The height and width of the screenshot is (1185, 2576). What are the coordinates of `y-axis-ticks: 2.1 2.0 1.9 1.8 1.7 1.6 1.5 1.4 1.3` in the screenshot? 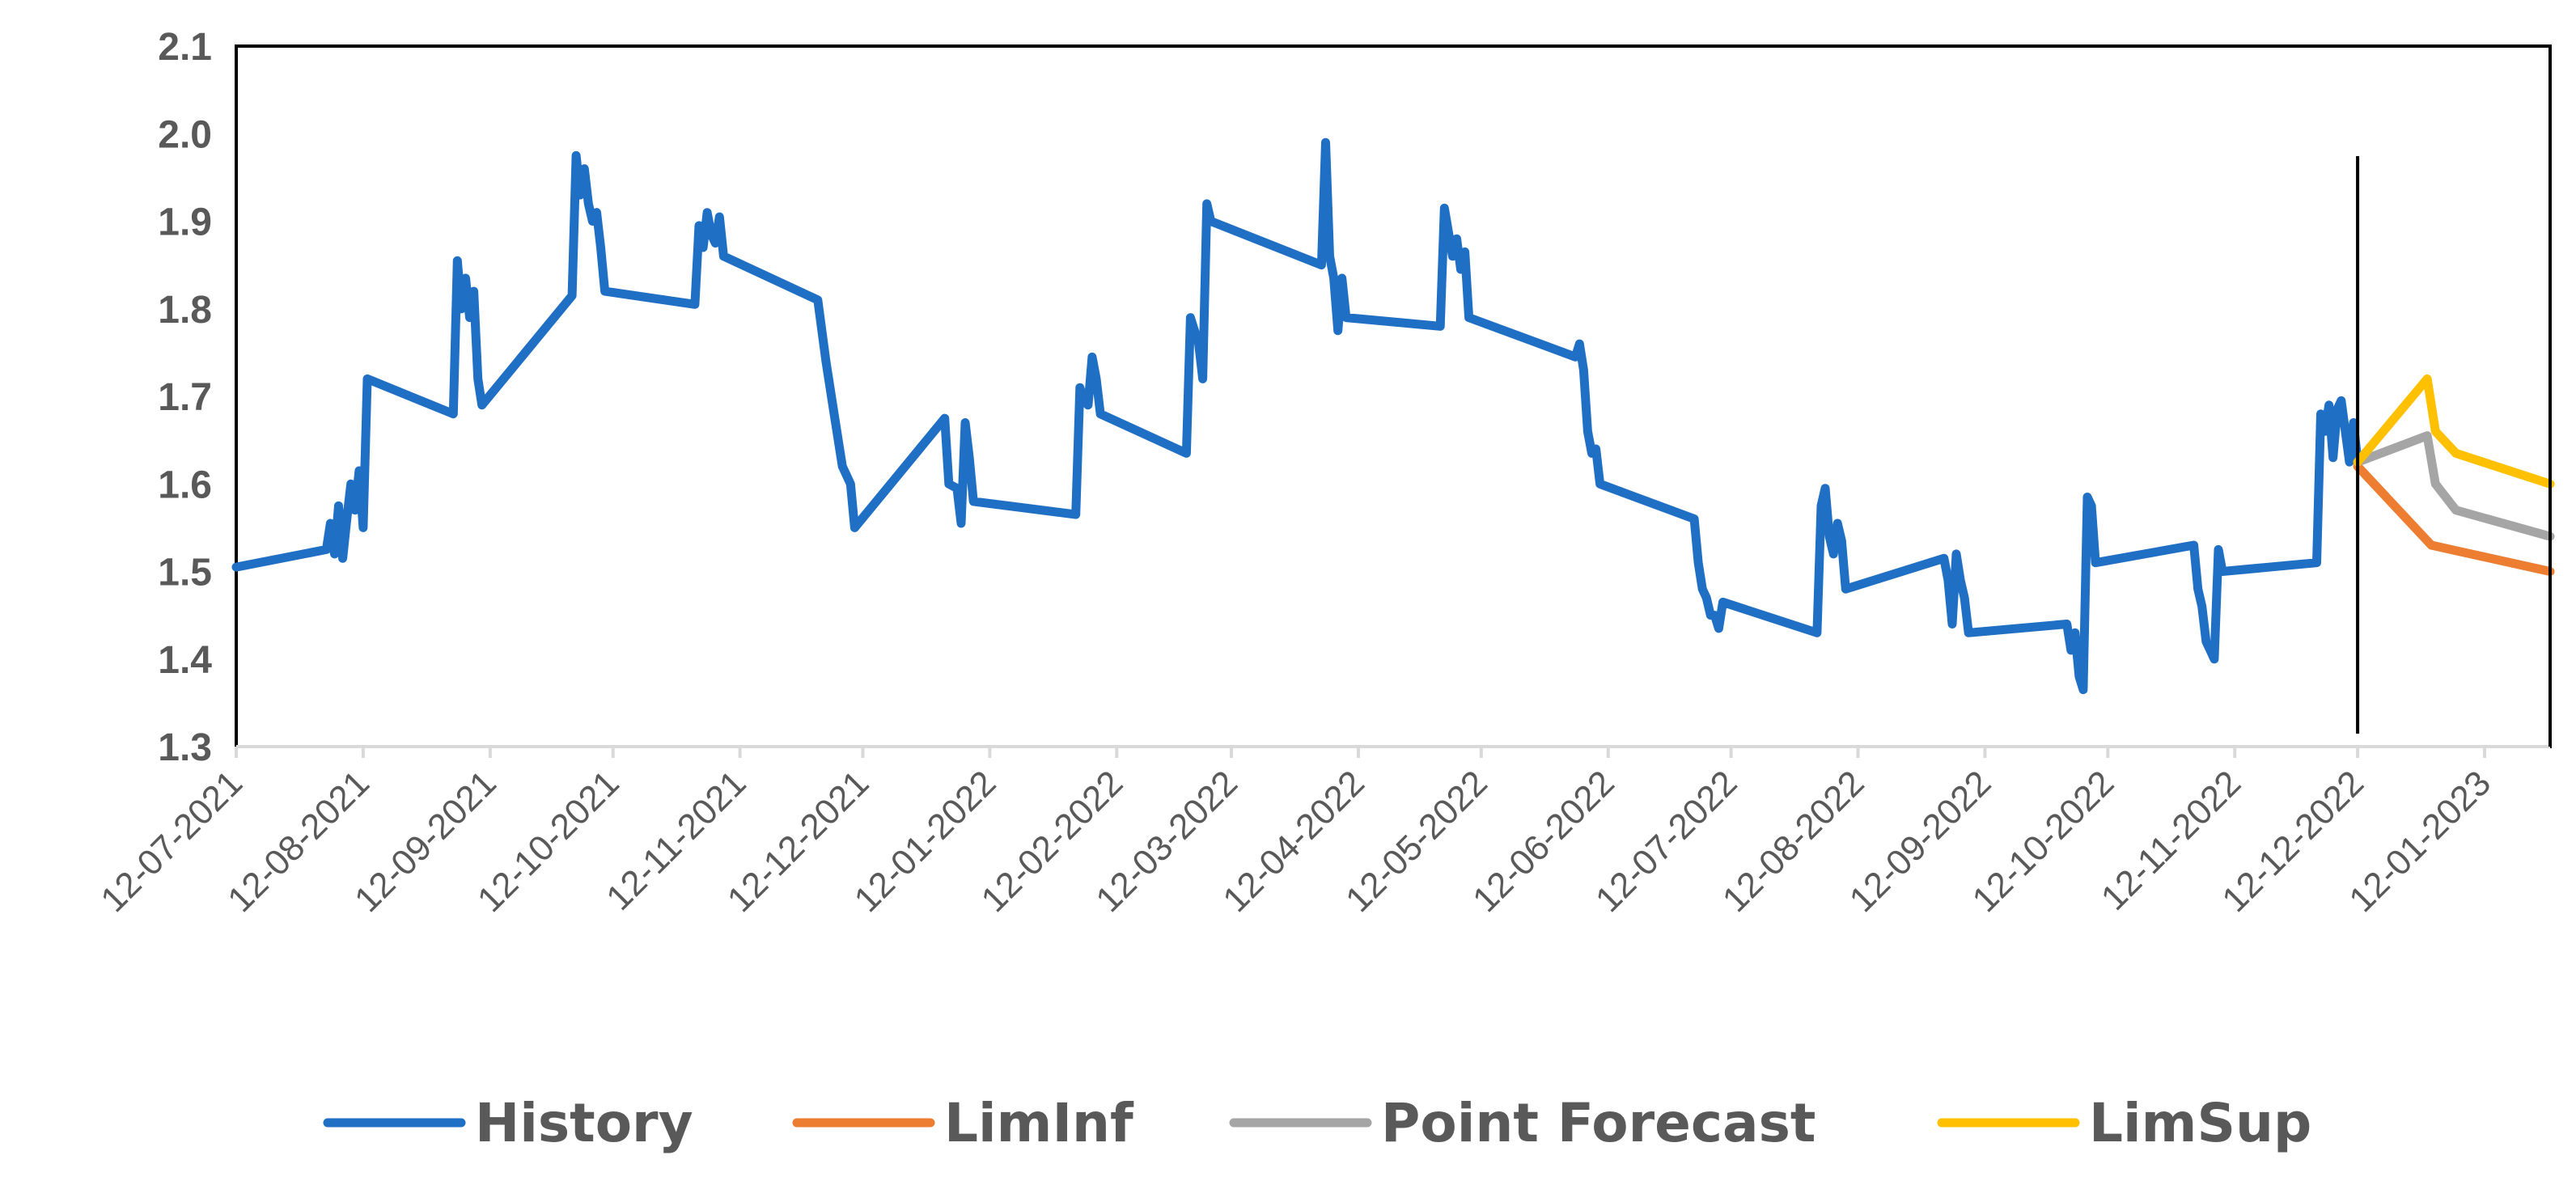 It's located at (185, 398).